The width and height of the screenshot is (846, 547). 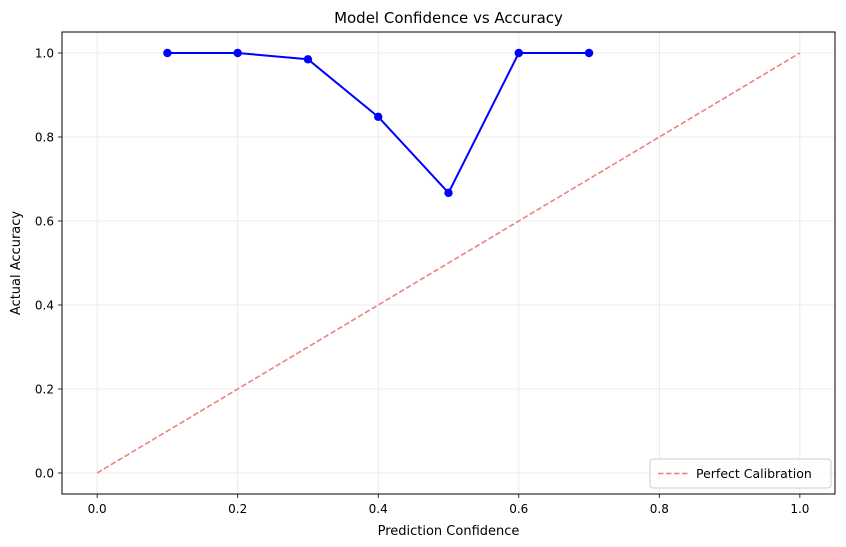 I want to click on x-axis-title: Prediction Confidence, so click(x=449, y=531).